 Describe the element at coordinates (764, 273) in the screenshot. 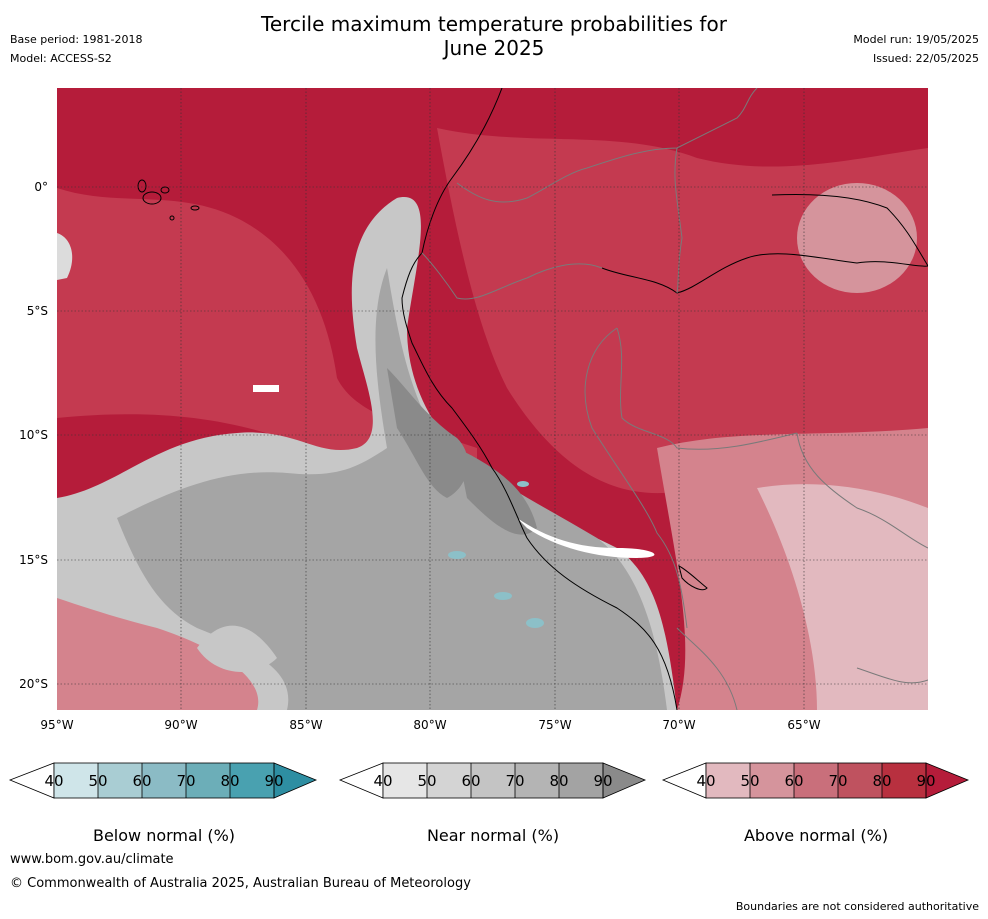

I see `amazon-river` at that location.